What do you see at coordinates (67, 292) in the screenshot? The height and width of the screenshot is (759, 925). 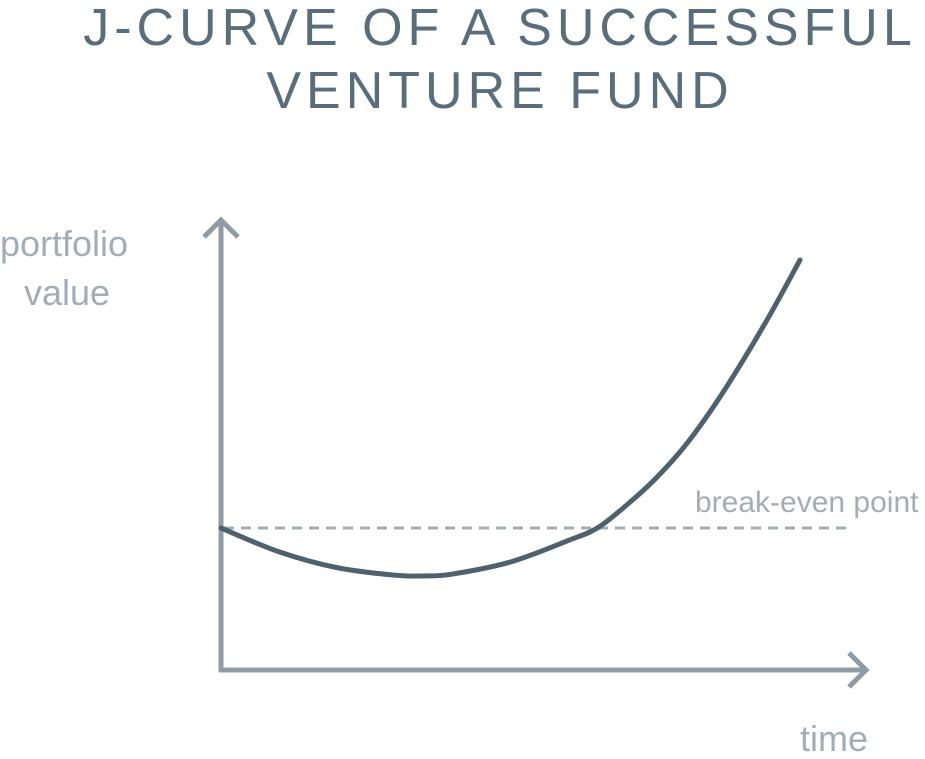 I see `y-axis-label-line-2: value` at bounding box center [67, 292].